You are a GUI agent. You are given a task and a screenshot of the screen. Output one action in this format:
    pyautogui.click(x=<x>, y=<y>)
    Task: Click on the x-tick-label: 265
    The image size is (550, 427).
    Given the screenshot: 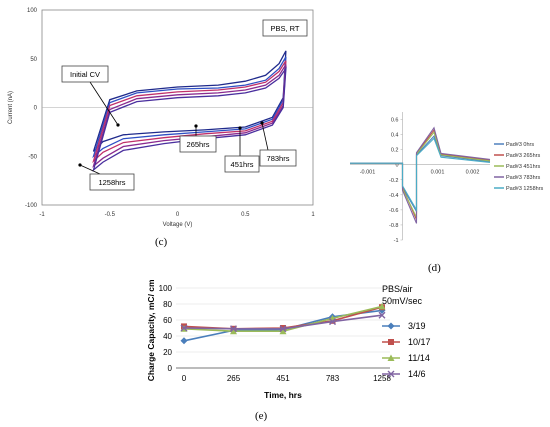 What is the action you would take?
    pyautogui.click(x=234, y=378)
    